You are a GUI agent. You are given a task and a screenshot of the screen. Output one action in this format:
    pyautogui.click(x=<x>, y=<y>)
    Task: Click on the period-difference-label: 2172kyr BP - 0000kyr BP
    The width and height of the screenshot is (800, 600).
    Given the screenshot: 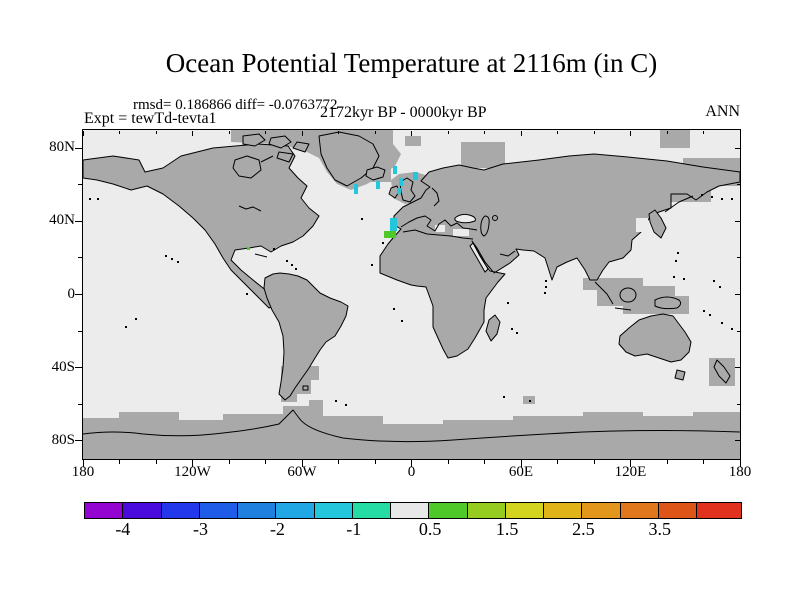 What is the action you would take?
    pyautogui.click(x=403, y=112)
    